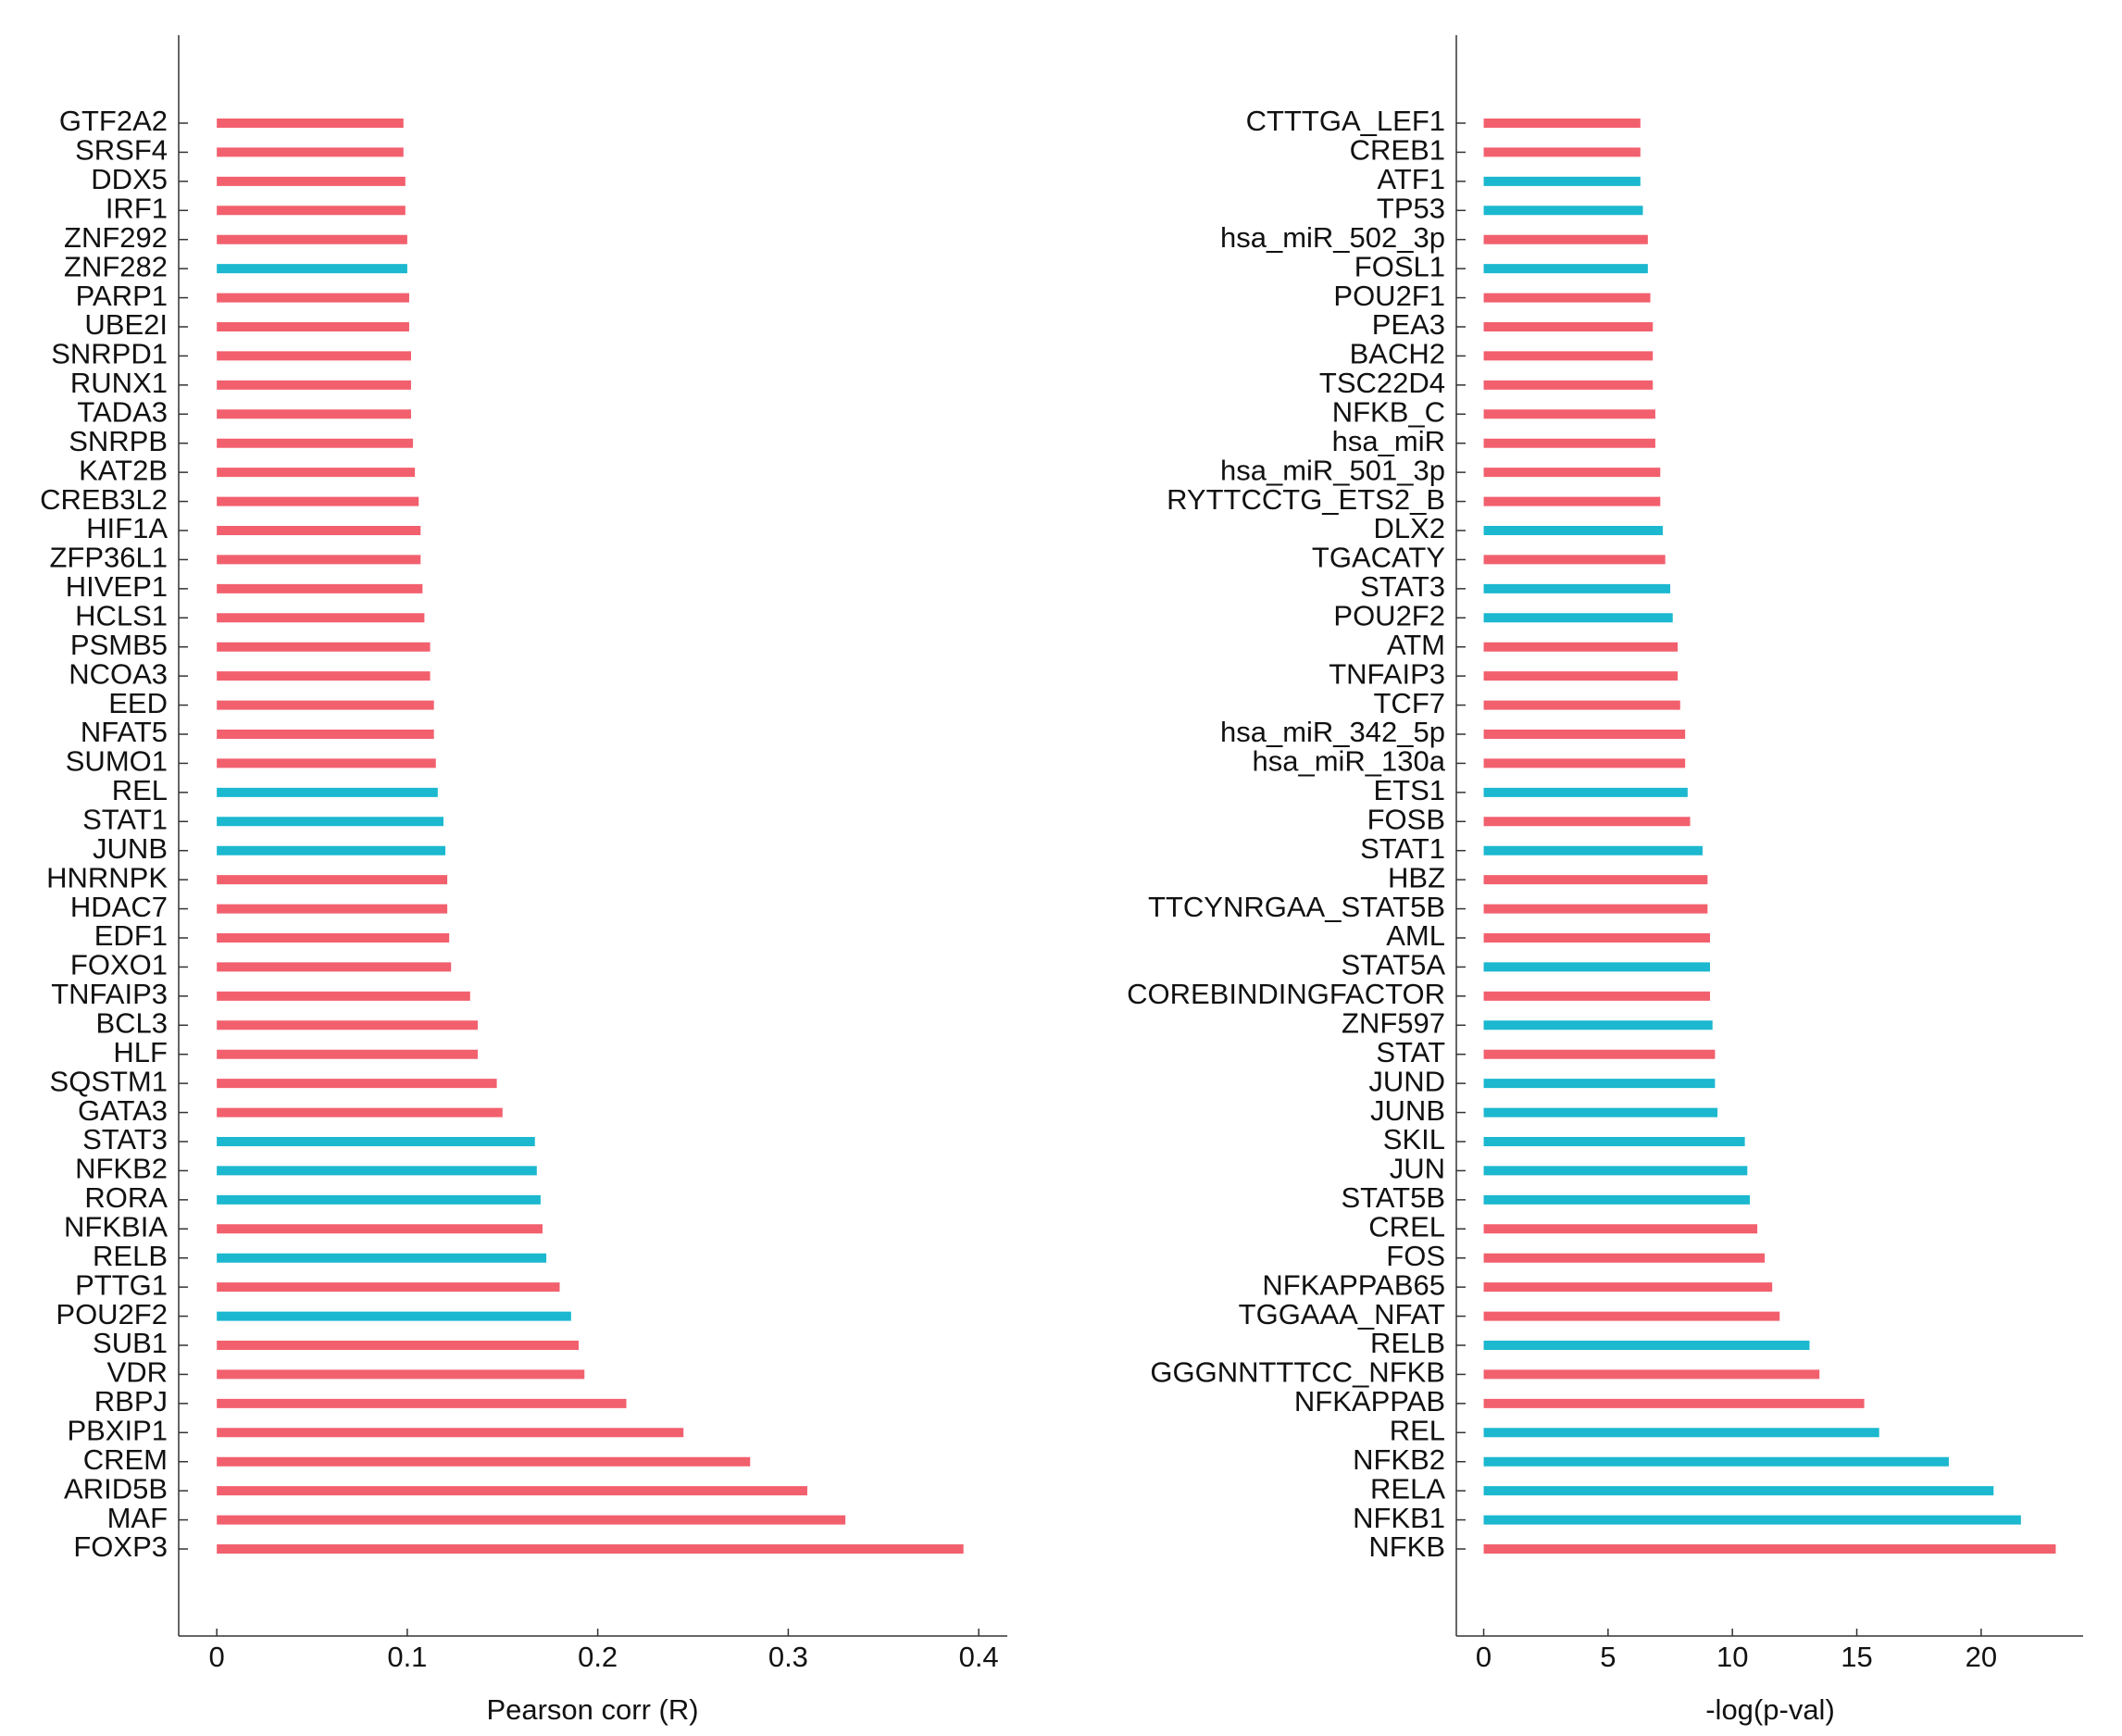 This screenshot has height=1736, width=2122. Describe the element at coordinates (1415, 1256) in the screenshot. I see `category-label: FOS` at that location.